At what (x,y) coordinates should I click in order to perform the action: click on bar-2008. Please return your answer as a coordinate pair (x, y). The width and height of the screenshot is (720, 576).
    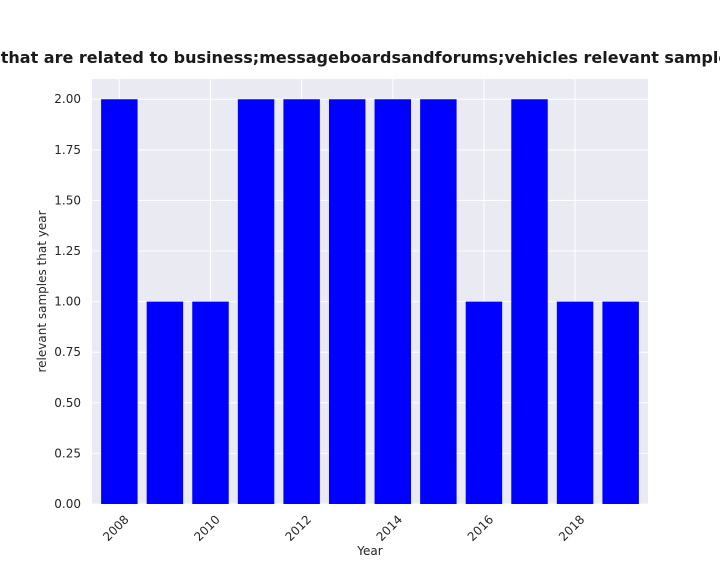
    Looking at the image, I should click on (119, 301).